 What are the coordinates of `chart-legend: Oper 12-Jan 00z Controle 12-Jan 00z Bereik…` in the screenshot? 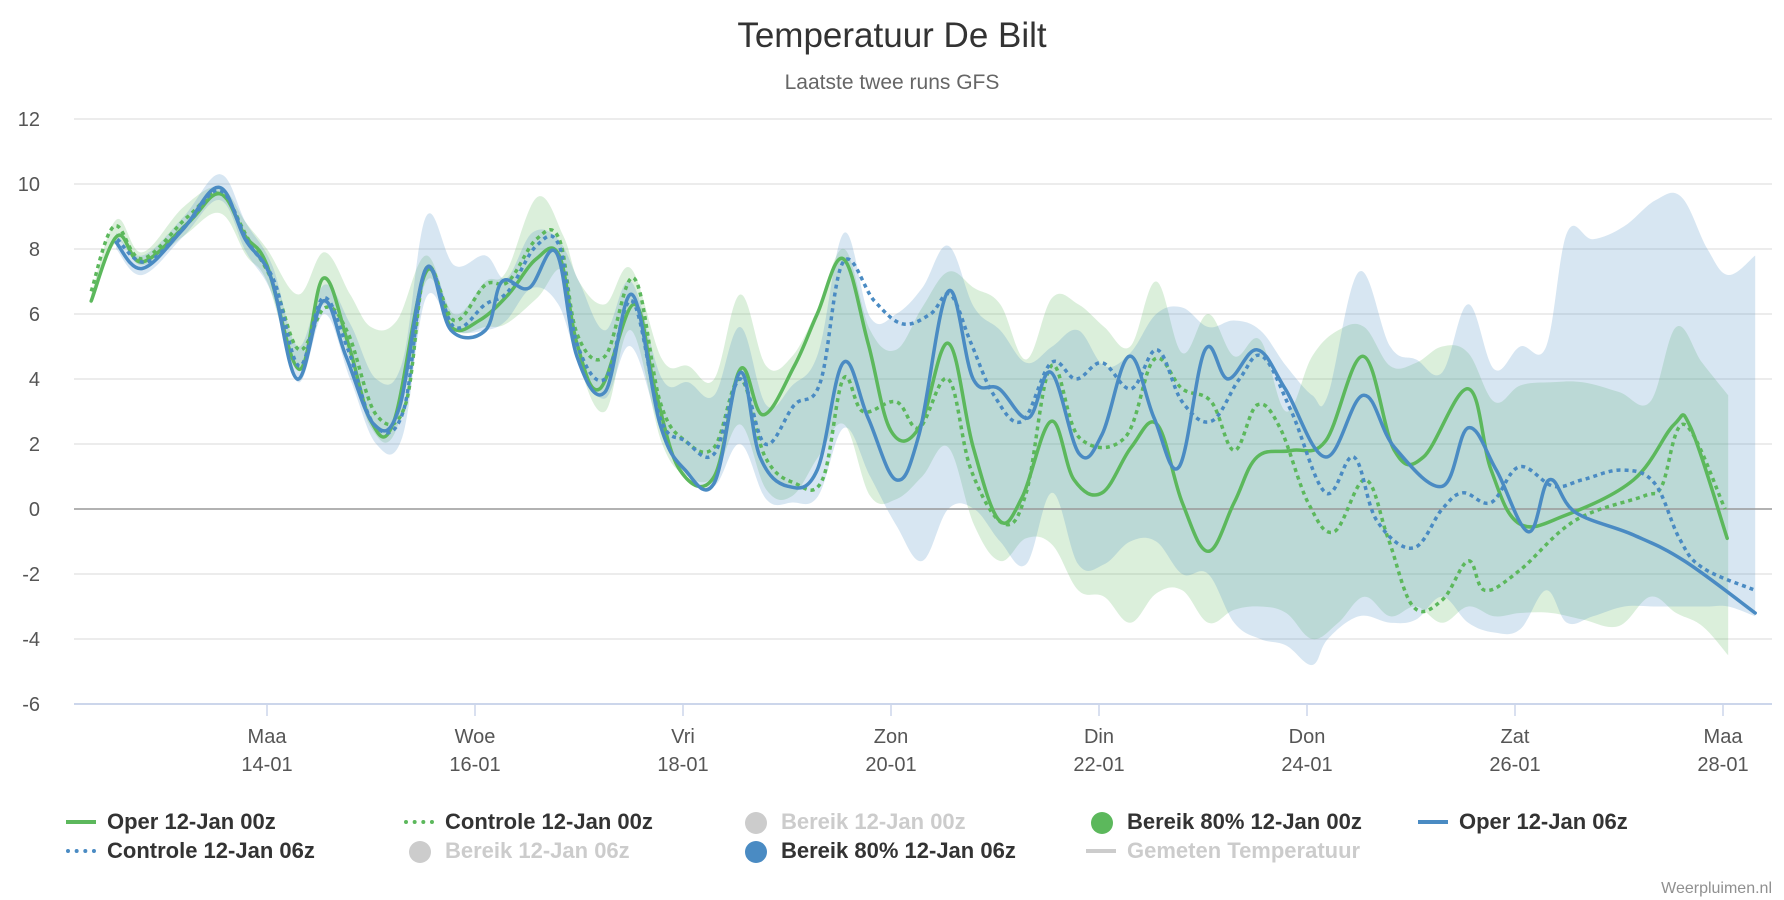 It's located at (906, 838).